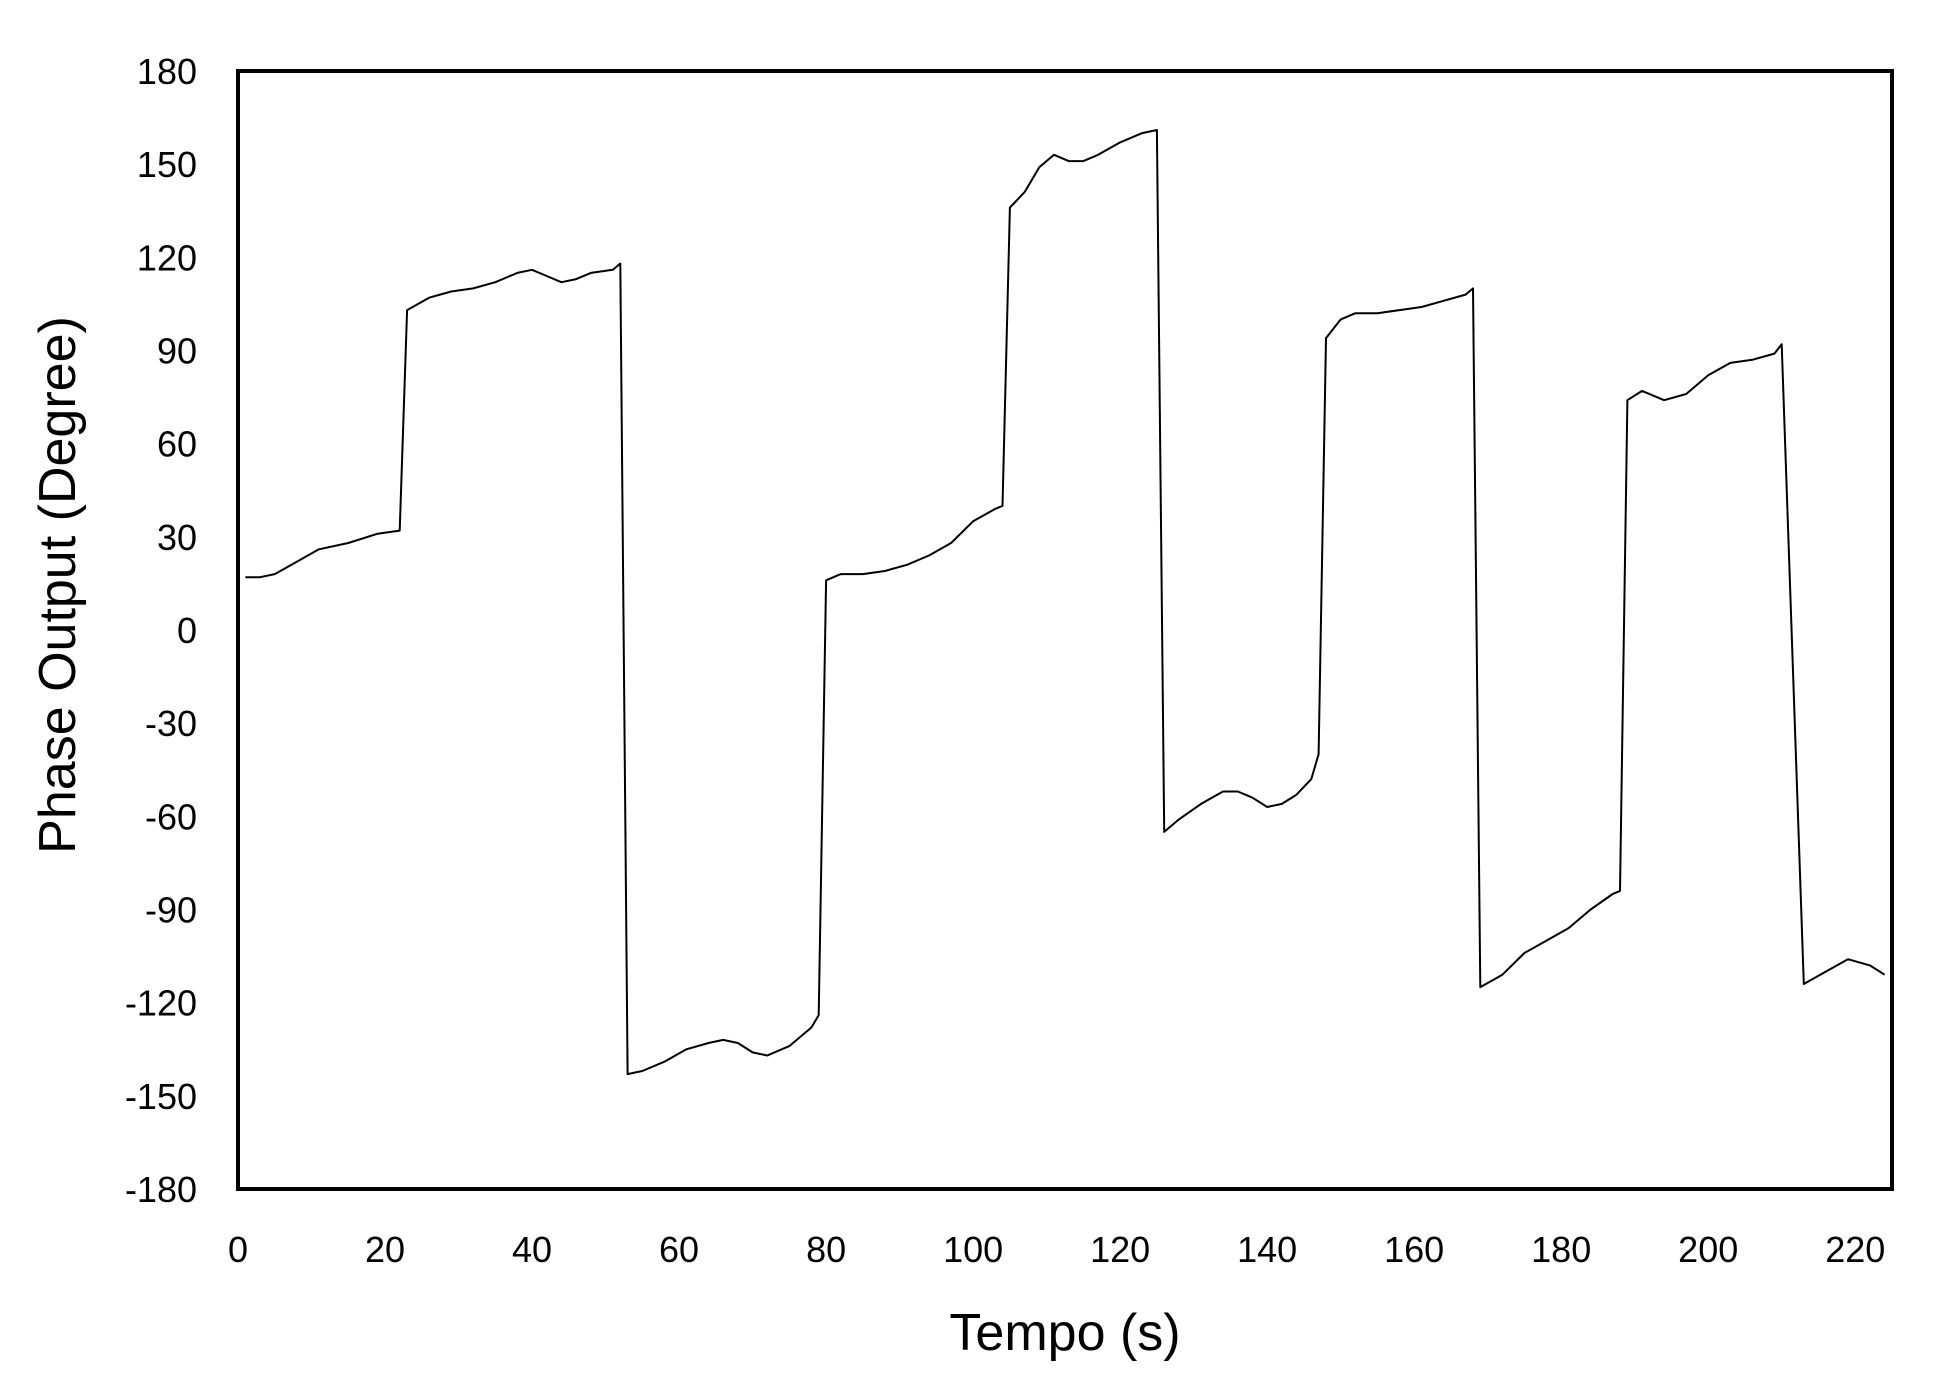  Describe the element at coordinates (187, 630) in the screenshot. I see `y-tick-label: 0` at that location.